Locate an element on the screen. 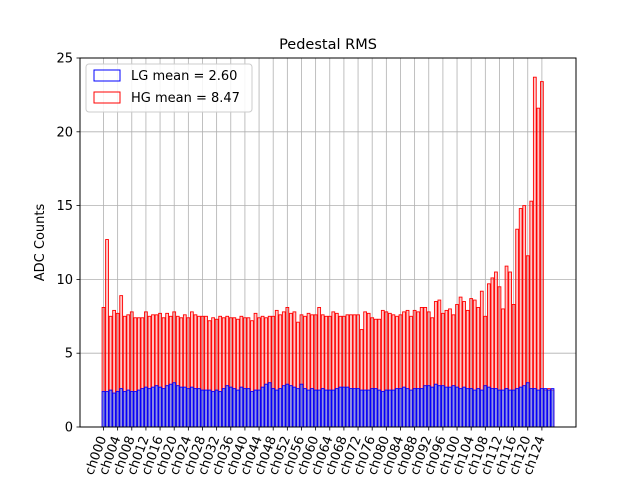  legend: LG mean = 2.60 HG mean = 8.47 is located at coordinates (169, 88).